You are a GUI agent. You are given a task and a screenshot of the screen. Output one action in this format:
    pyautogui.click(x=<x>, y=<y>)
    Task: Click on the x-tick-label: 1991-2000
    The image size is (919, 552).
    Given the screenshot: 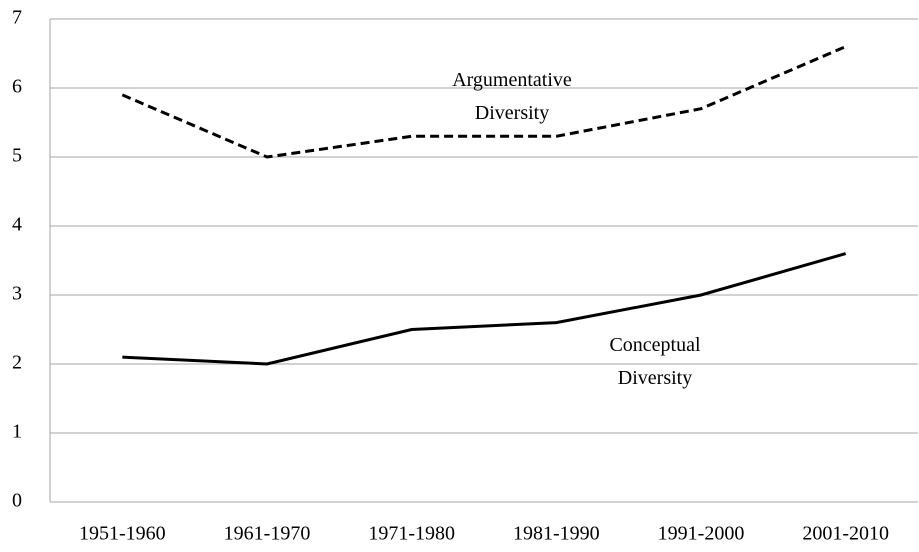 What is the action you would take?
    pyautogui.click(x=701, y=534)
    